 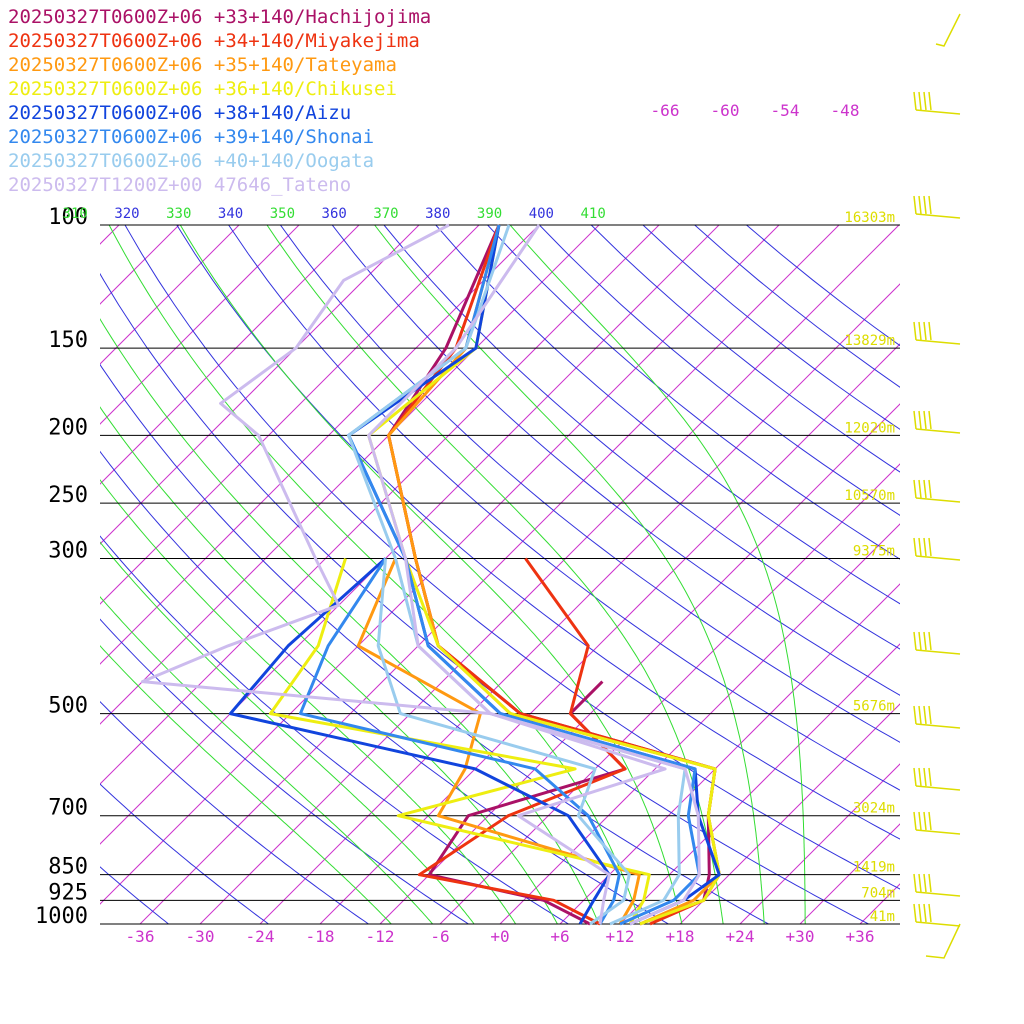 I want to click on dry-adiabat-label: 340, so click(x=230, y=214).